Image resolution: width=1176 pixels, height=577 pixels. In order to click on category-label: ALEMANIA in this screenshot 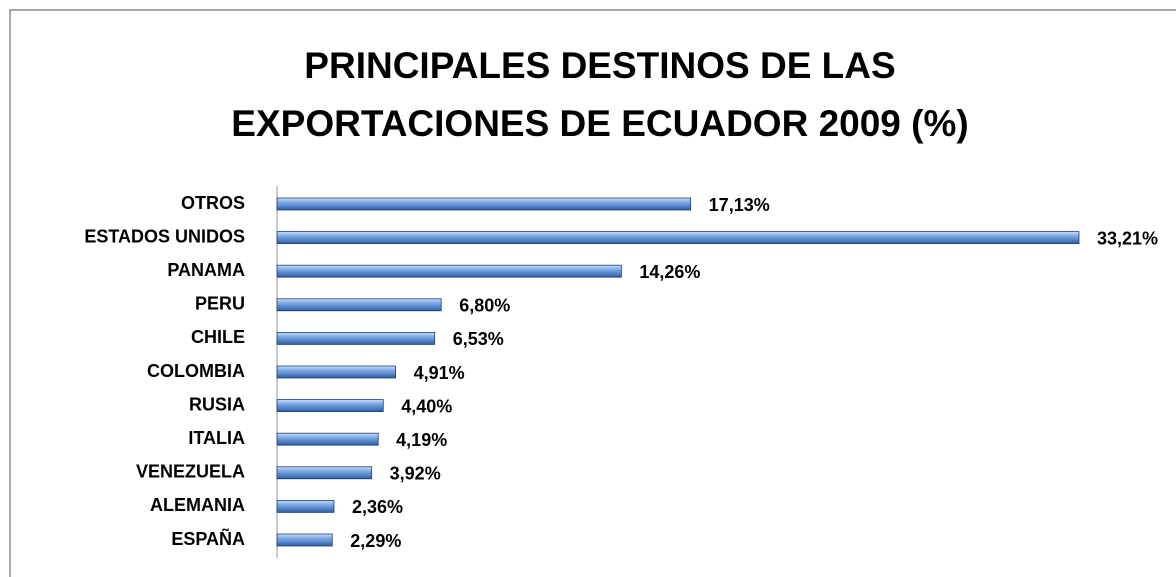, I will do `click(197, 505)`.